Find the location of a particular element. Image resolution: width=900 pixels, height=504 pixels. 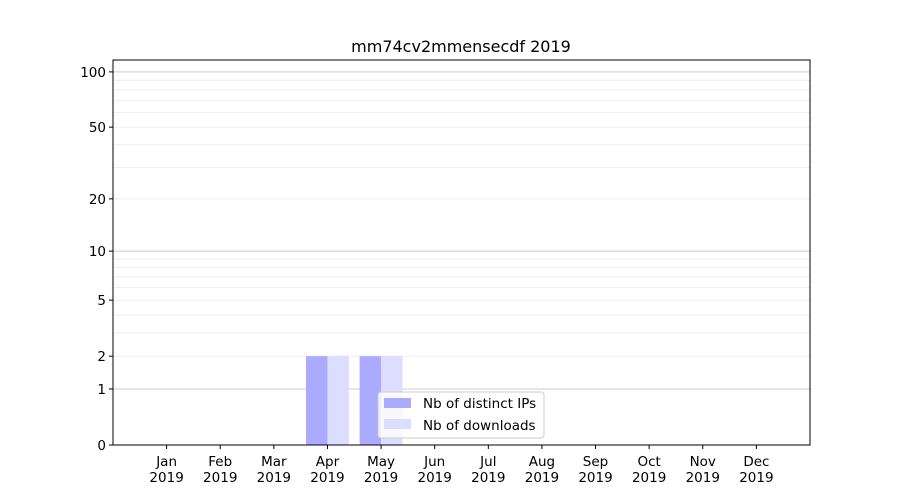

x-tick-label-jul: Jul 2019 is located at coordinates (488, 470).